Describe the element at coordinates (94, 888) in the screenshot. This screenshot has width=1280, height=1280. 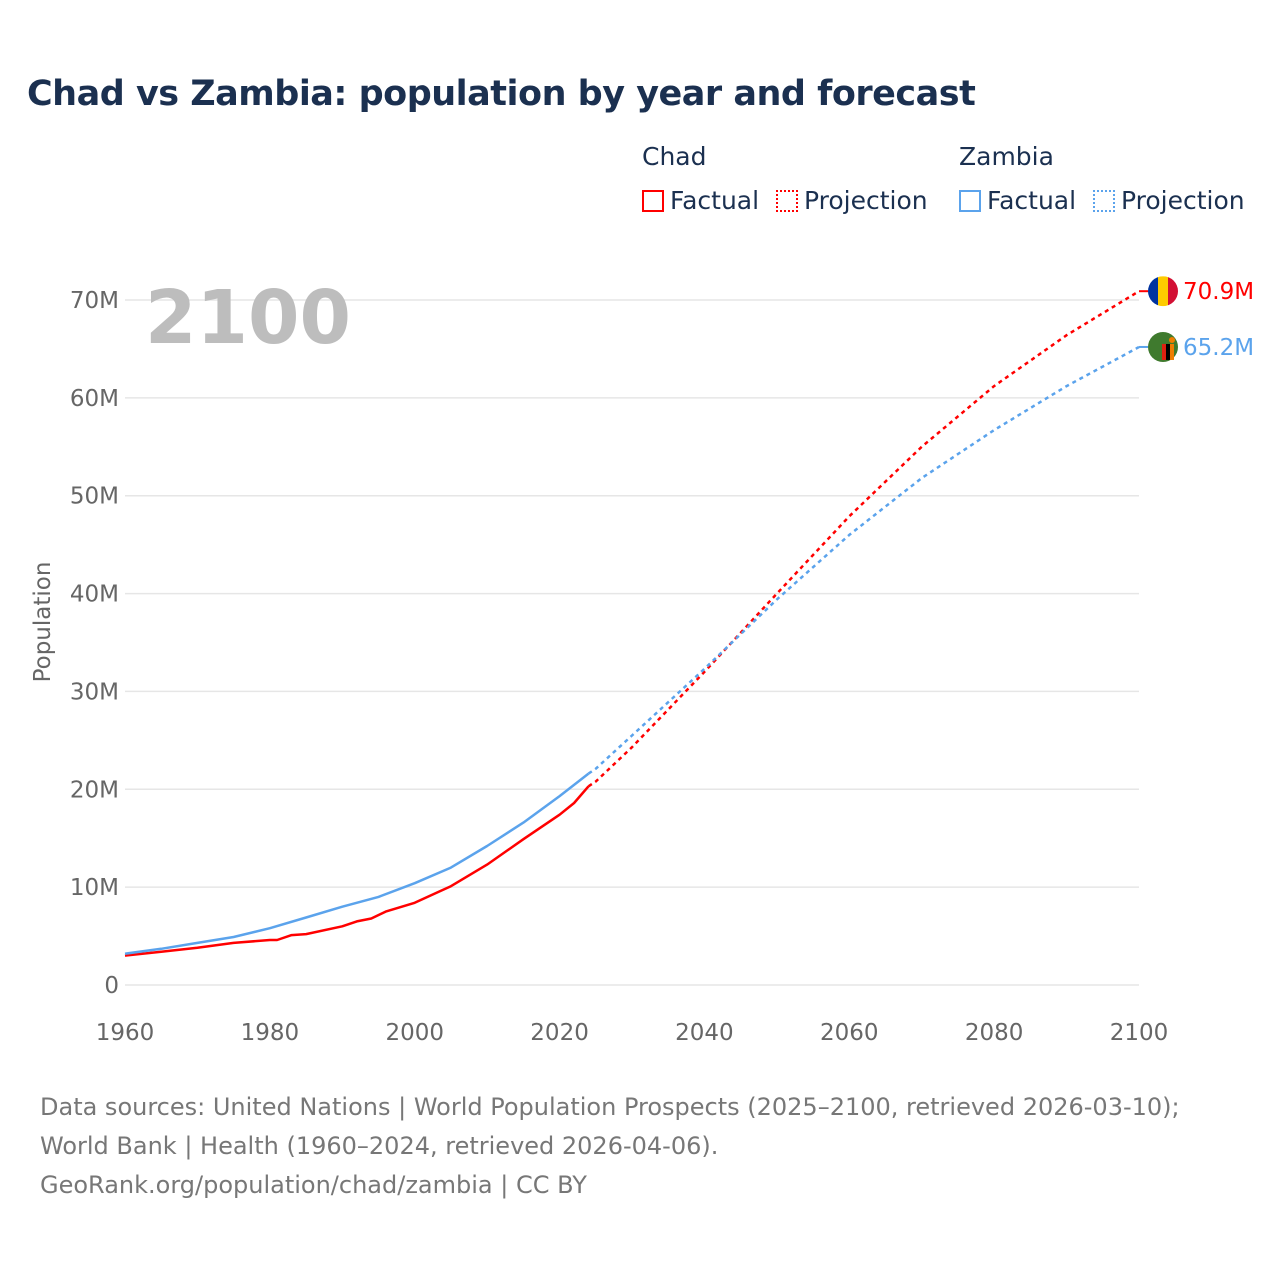
I see `y-tick-label: 10M` at that location.